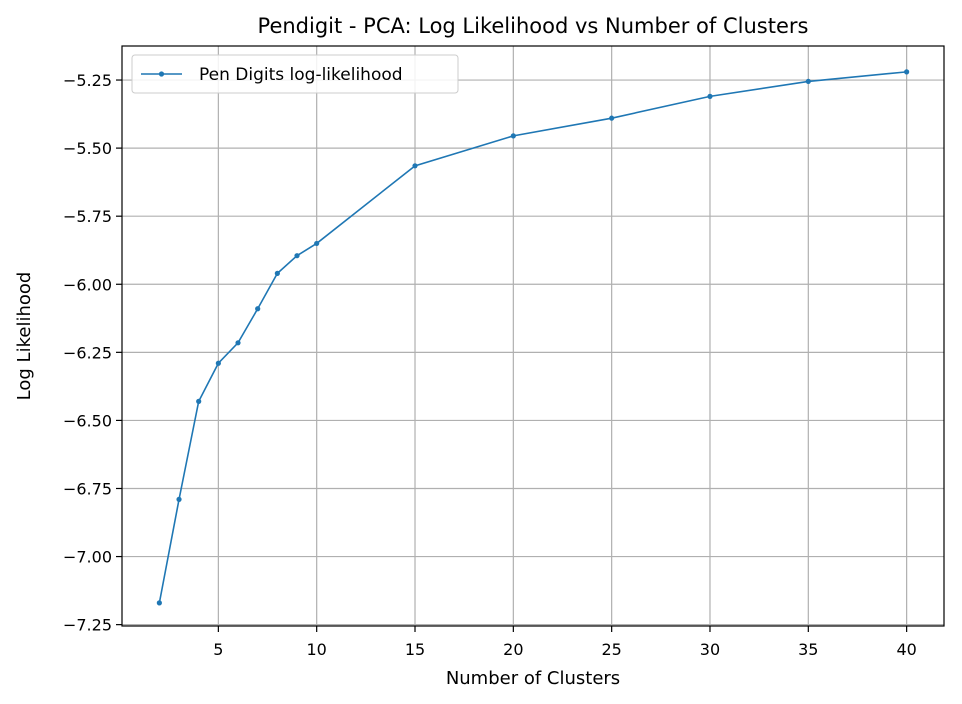  I want to click on x-axis-title: Number of Clusters, so click(533, 678).